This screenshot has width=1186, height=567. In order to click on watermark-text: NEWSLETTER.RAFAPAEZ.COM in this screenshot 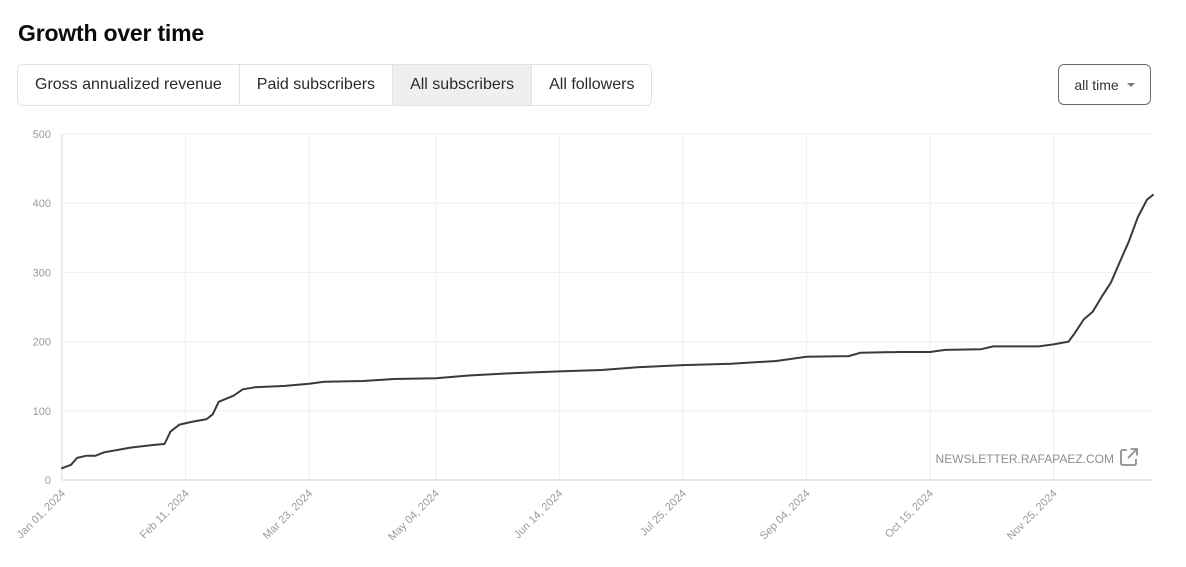, I will do `click(1025, 459)`.